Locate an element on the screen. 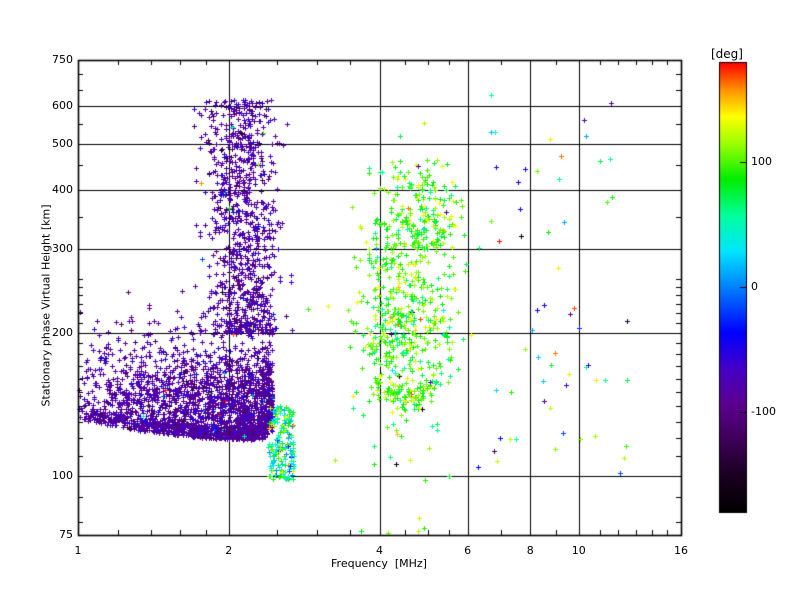  colorbar-unit-label: [deg] is located at coordinates (727, 54).